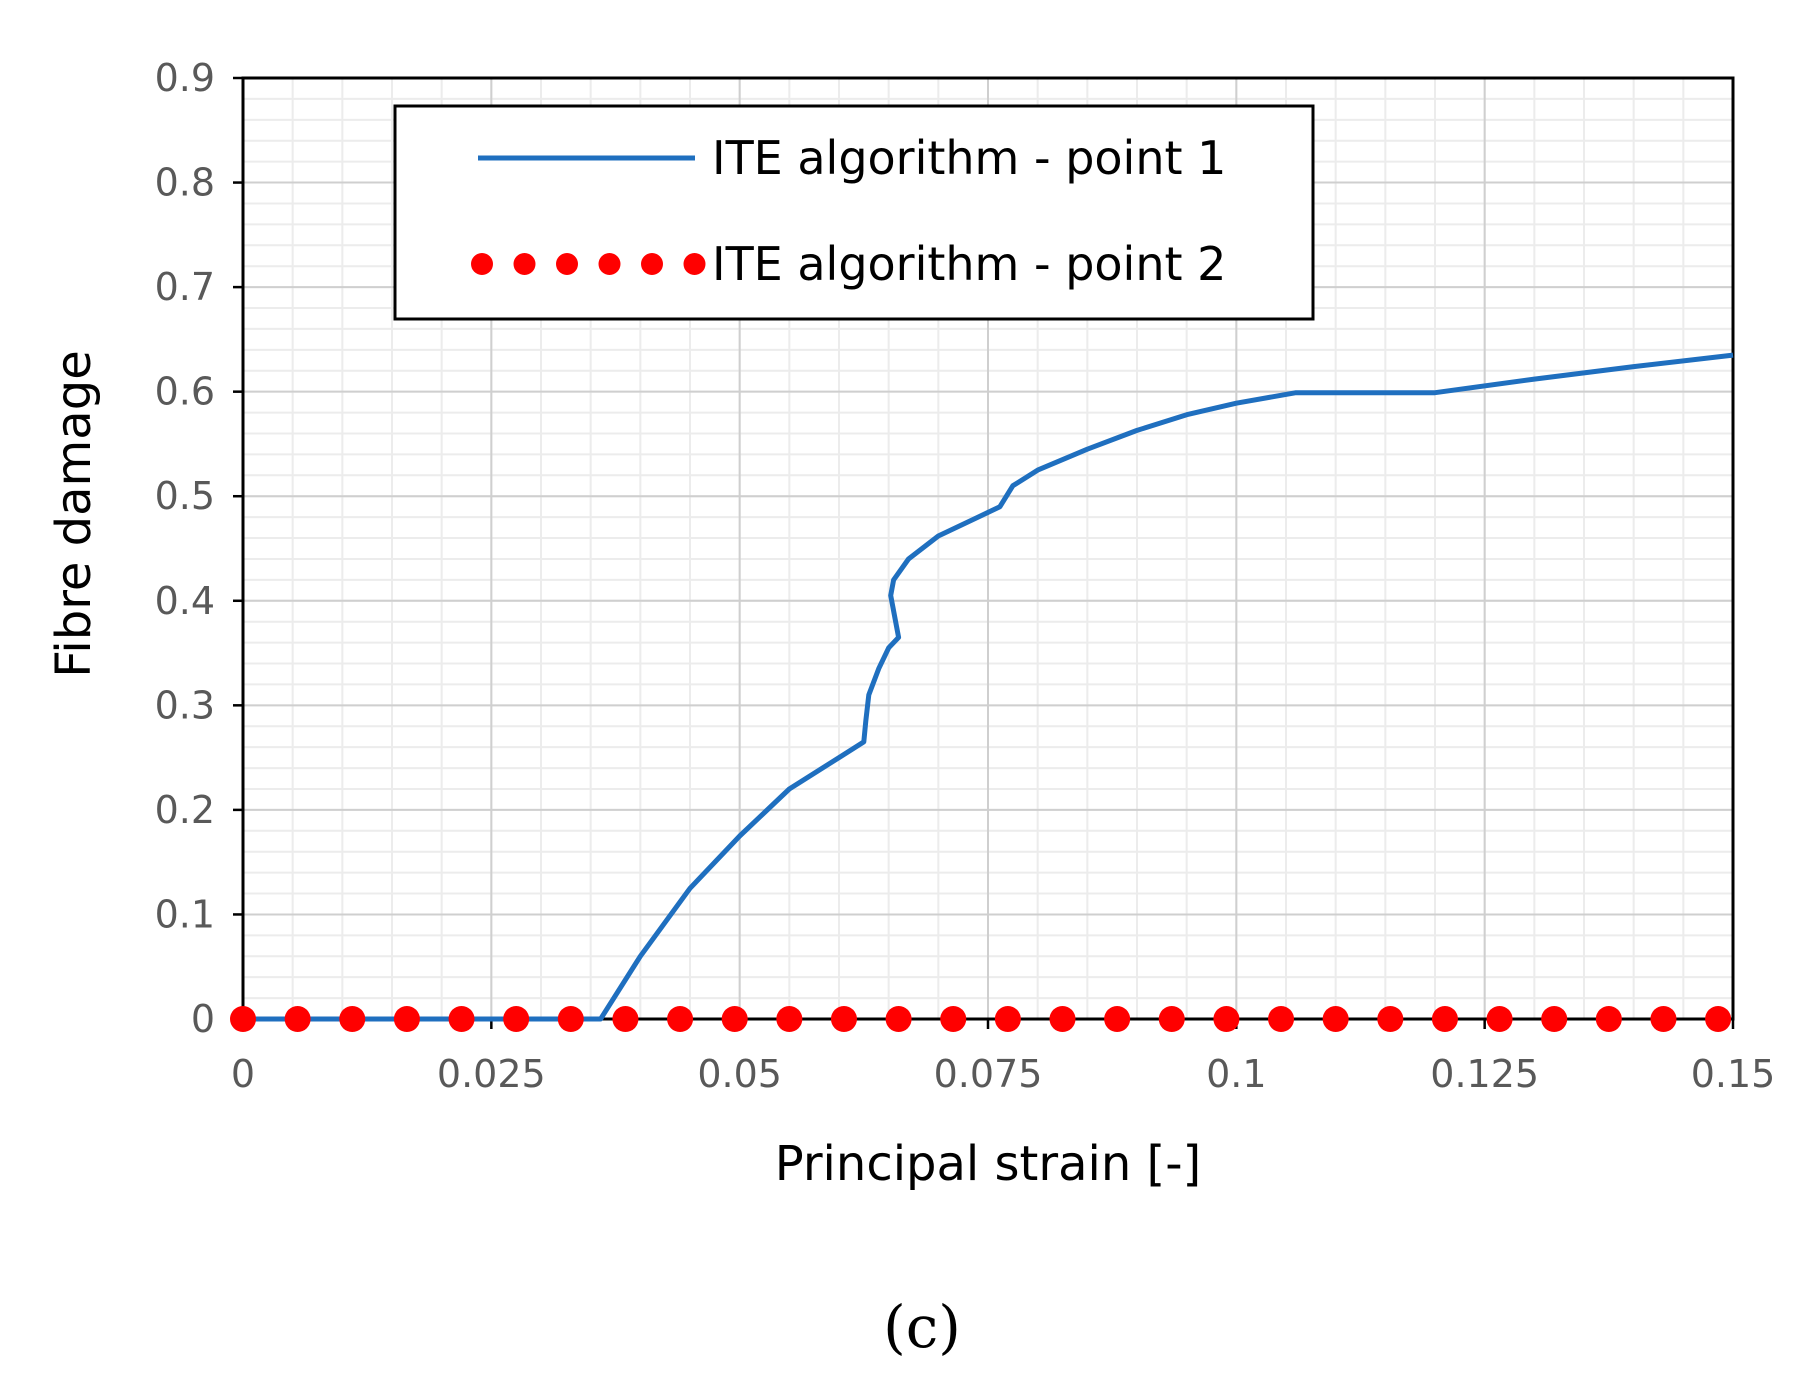 The height and width of the screenshot is (1391, 1795). Describe the element at coordinates (969, 264) in the screenshot. I see `legend-label-point-2: ITE algorithm - point 2` at that location.